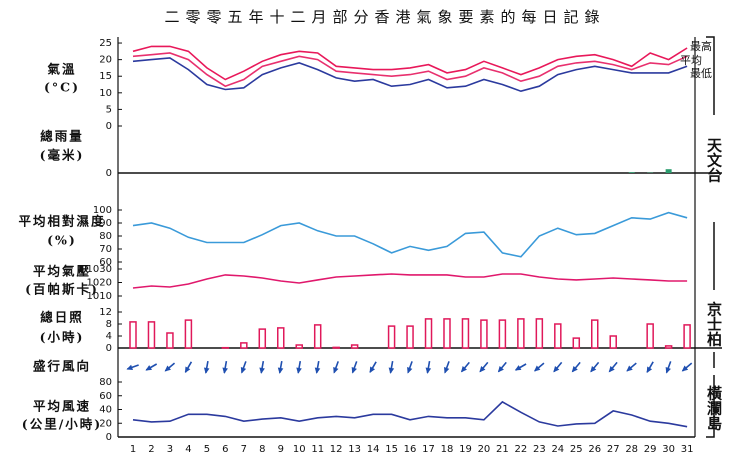 Image resolution: width=733 pixels, height=465 pixels. I want to click on y-tick-label: 8, so click(109, 324).